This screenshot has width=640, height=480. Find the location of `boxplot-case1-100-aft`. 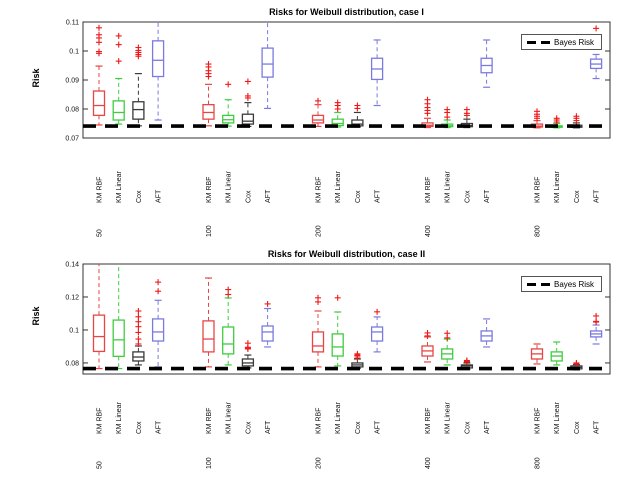

boxplot-case1-100-aft is located at coordinates (267, 66).